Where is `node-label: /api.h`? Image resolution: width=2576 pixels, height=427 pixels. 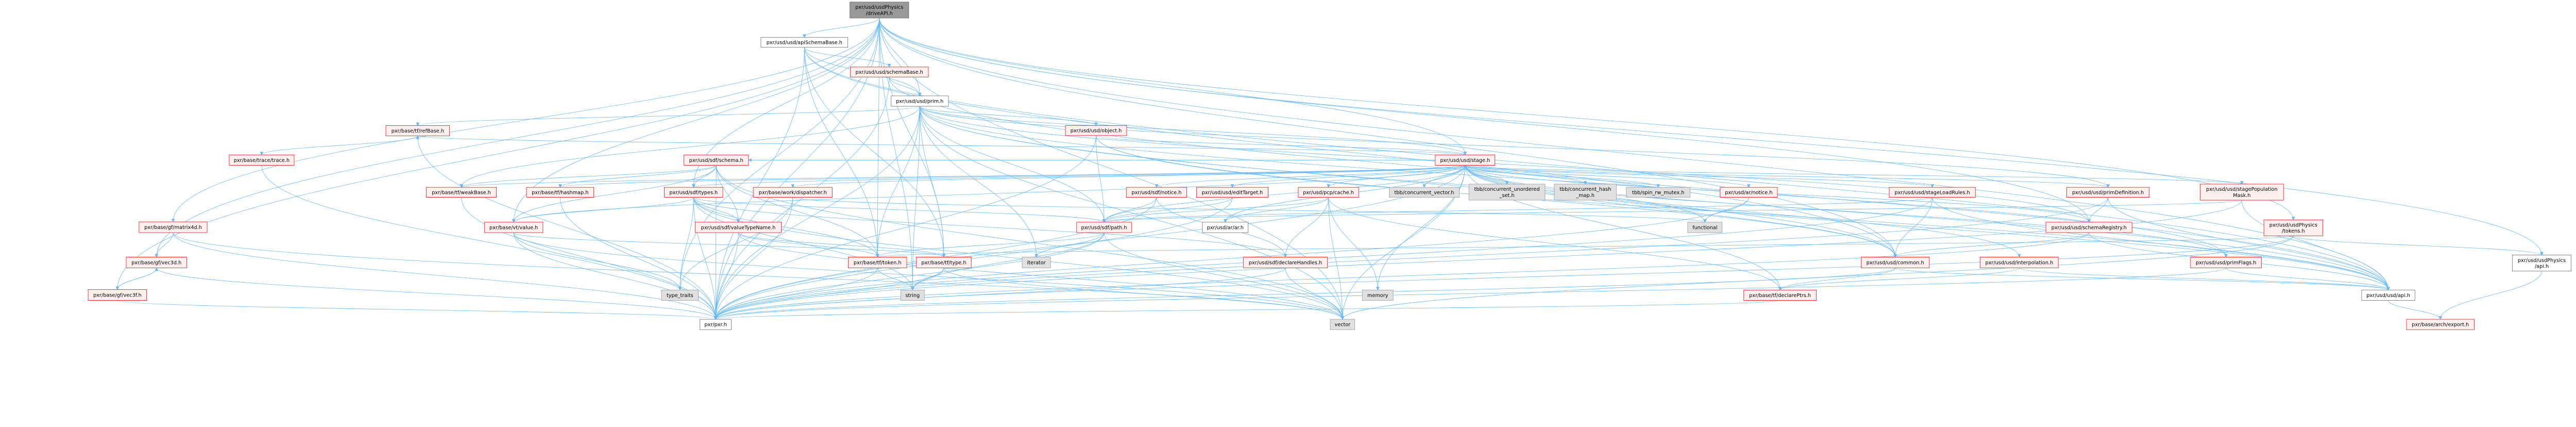
node-label: /api.h is located at coordinates (2542, 267).